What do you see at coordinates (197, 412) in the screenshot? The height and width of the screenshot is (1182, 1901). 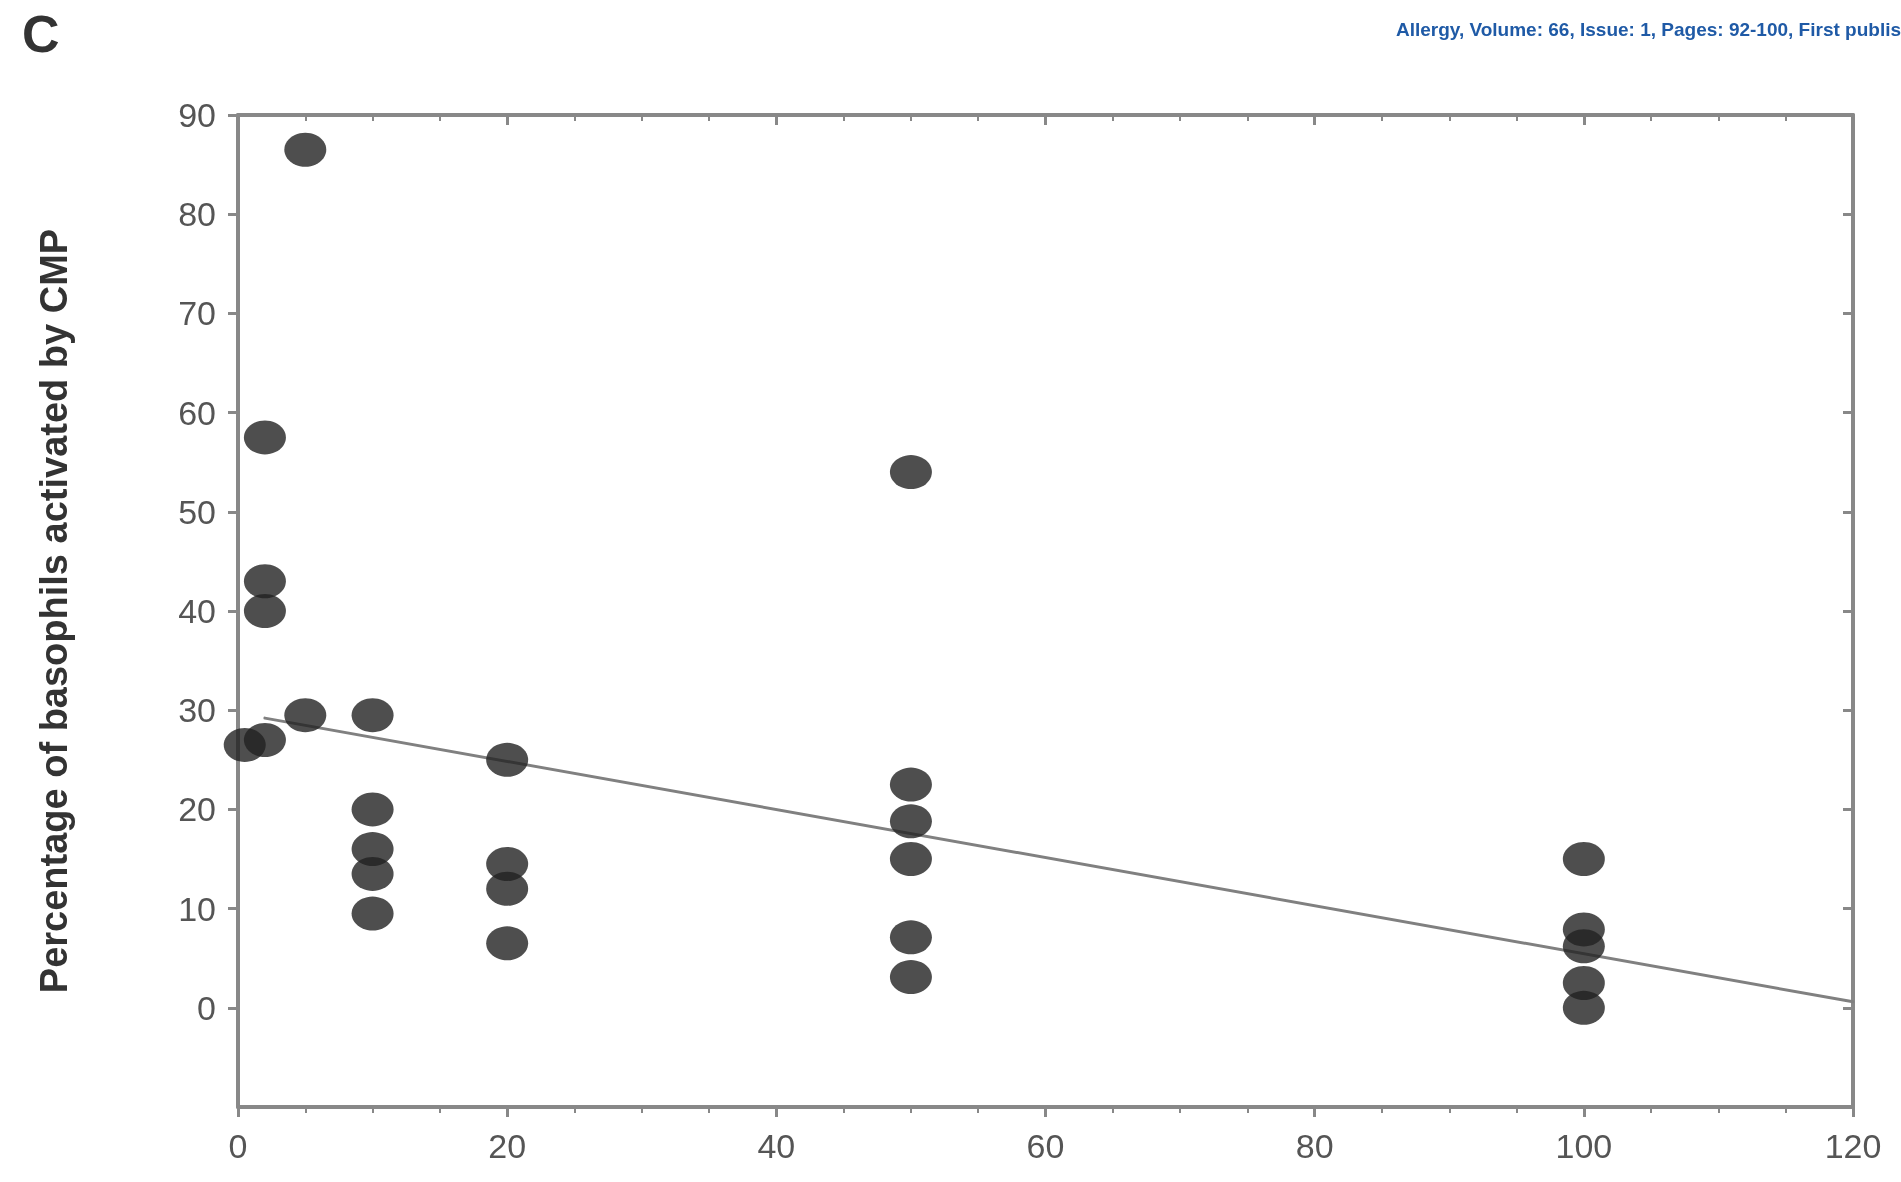 I see `y-tick-label: 60` at bounding box center [197, 412].